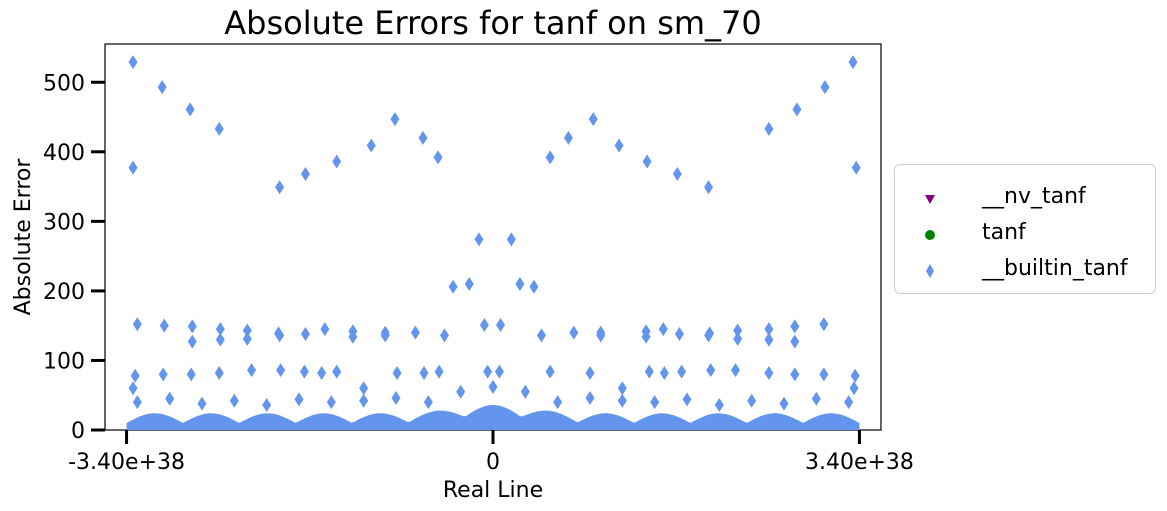 Image resolution: width=1167 pixels, height=511 pixels. What do you see at coordinates (493, 490) in the screenshot?
I see `x-axis-label: Real Line` at bounding box center [493, 490].